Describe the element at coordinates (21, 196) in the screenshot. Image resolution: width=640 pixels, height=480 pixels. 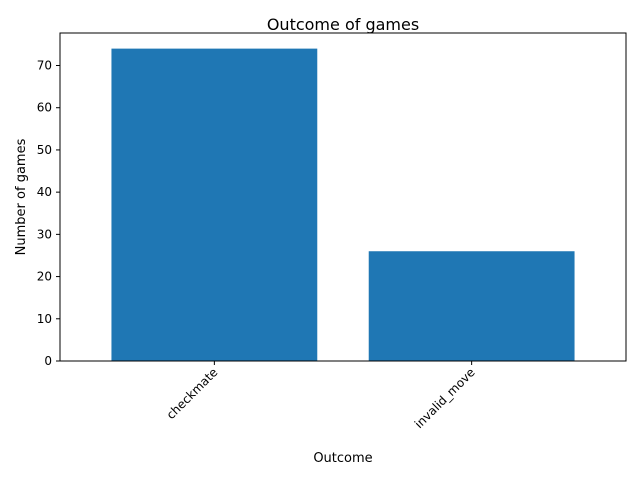
I see `y-axis-label: Number of games` at that location.